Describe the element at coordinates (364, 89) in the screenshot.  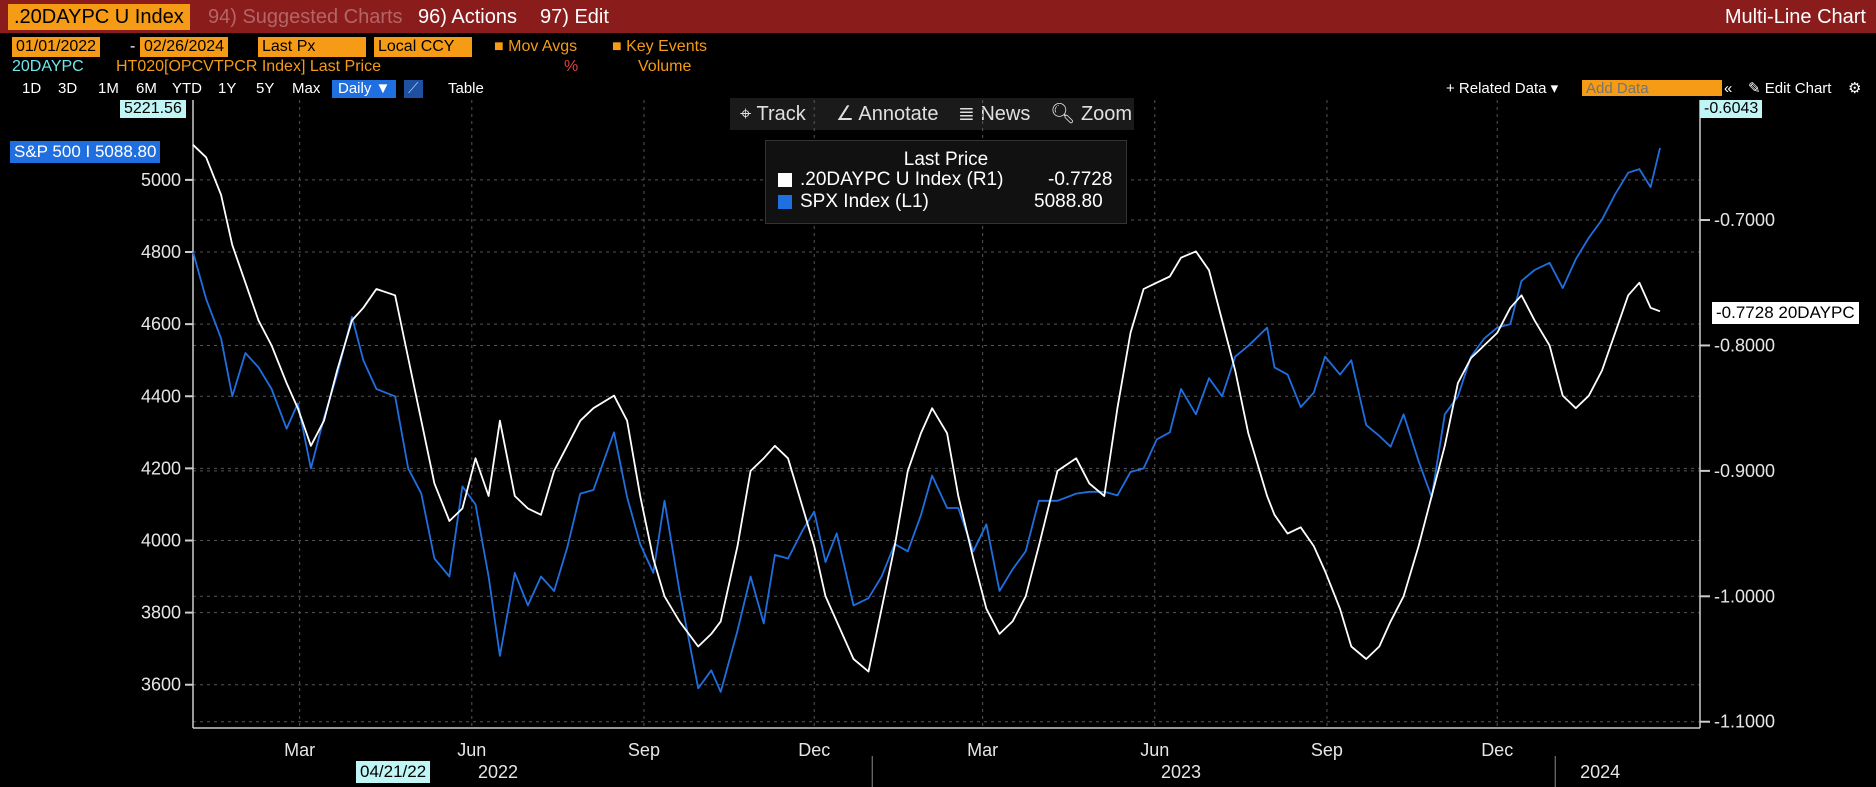
I see `frequency-select: Daily ▼` at that location.